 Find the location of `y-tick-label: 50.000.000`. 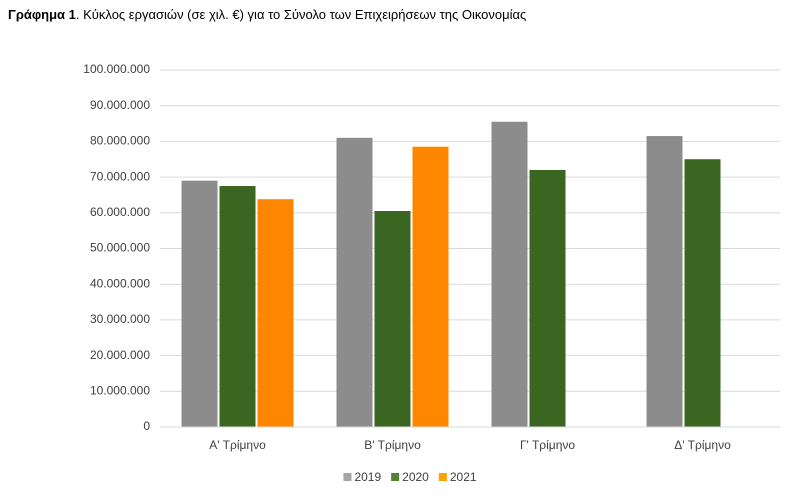

y-tick-label: 50.000.000 is located at coordinates (120, 248).